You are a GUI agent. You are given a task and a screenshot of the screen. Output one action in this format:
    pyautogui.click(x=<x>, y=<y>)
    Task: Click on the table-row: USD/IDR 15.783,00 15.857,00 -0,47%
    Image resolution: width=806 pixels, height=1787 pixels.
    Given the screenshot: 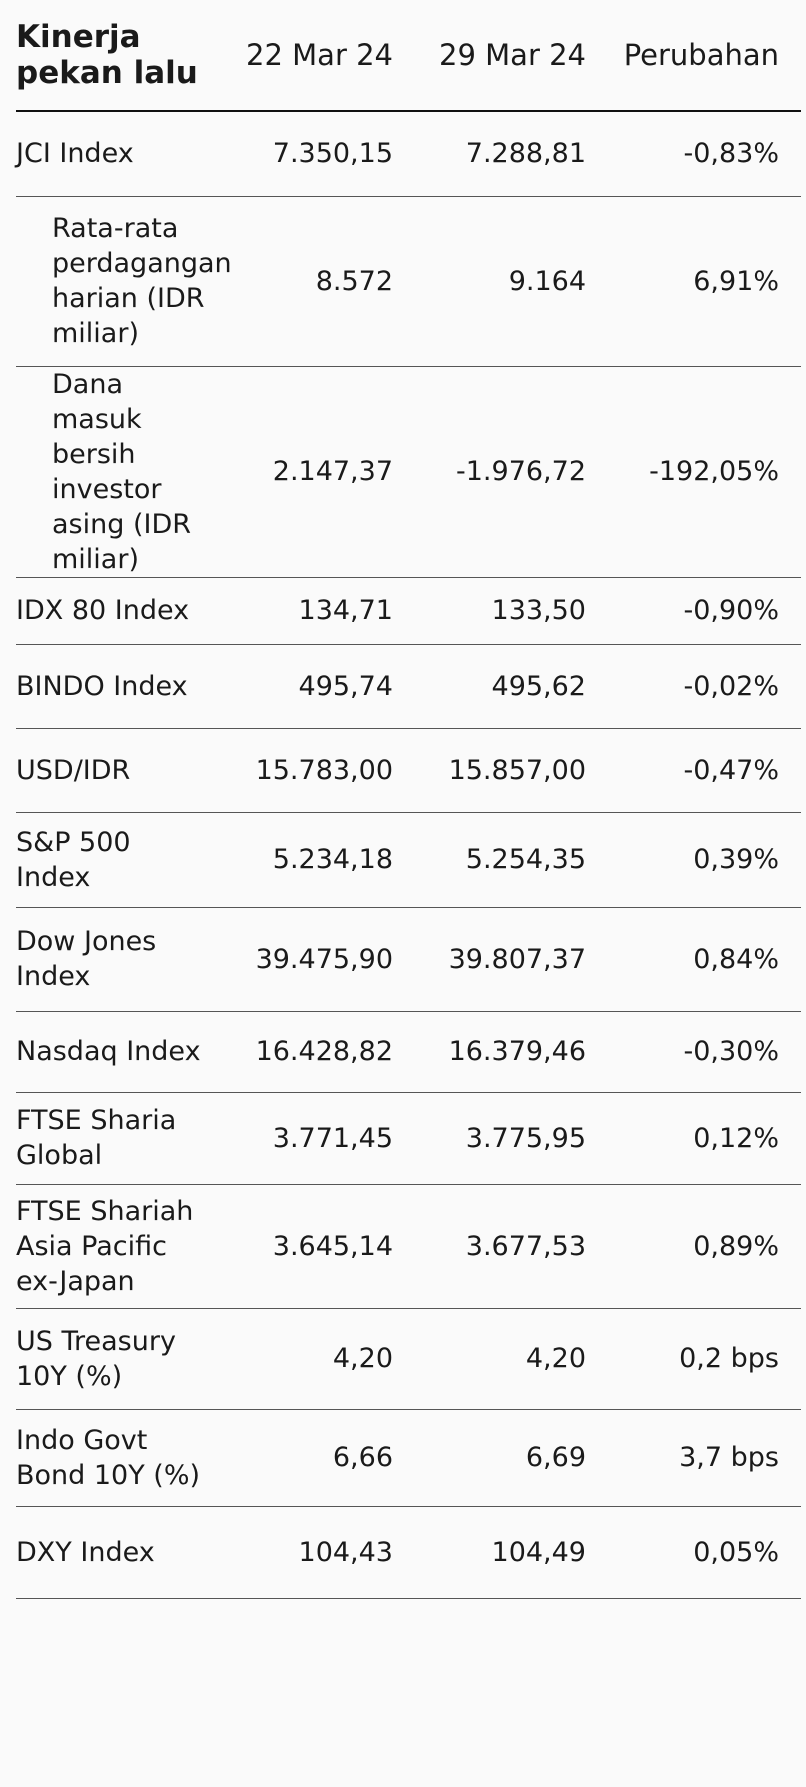 What is the action you would take?
    pyautogui.click(x=408, y=770)
    